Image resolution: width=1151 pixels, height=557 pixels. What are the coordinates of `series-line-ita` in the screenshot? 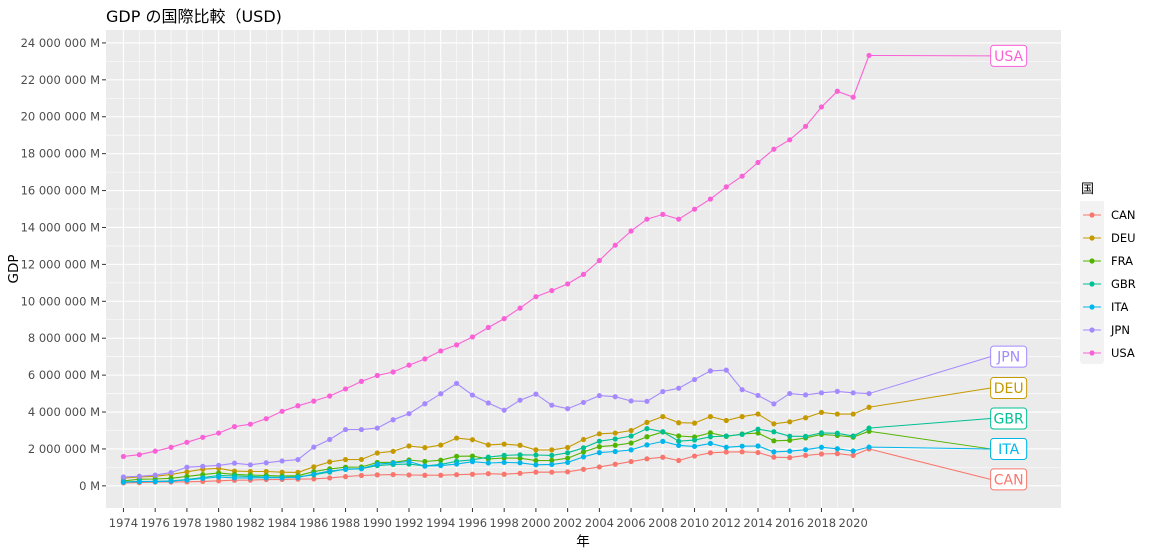 It's located at (496, 461).